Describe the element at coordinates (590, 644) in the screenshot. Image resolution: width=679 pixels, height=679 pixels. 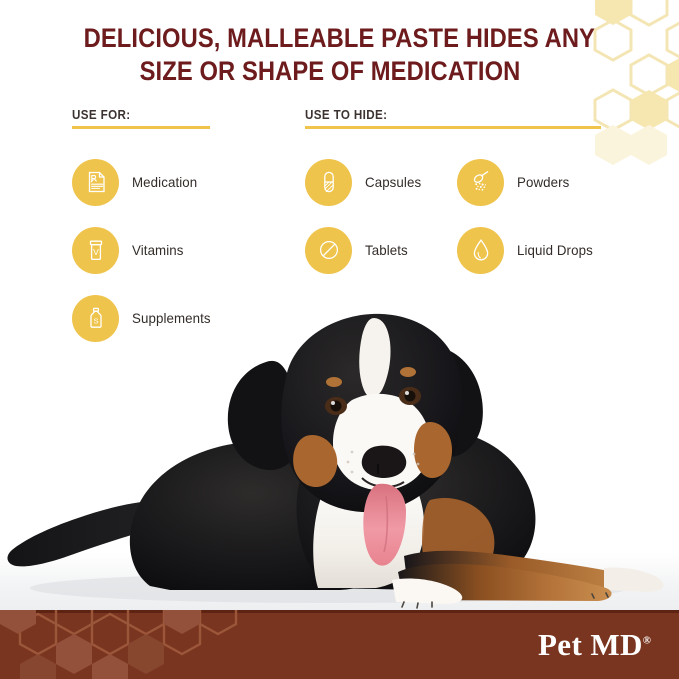
I see `brand-name: Pet MD` at that location.